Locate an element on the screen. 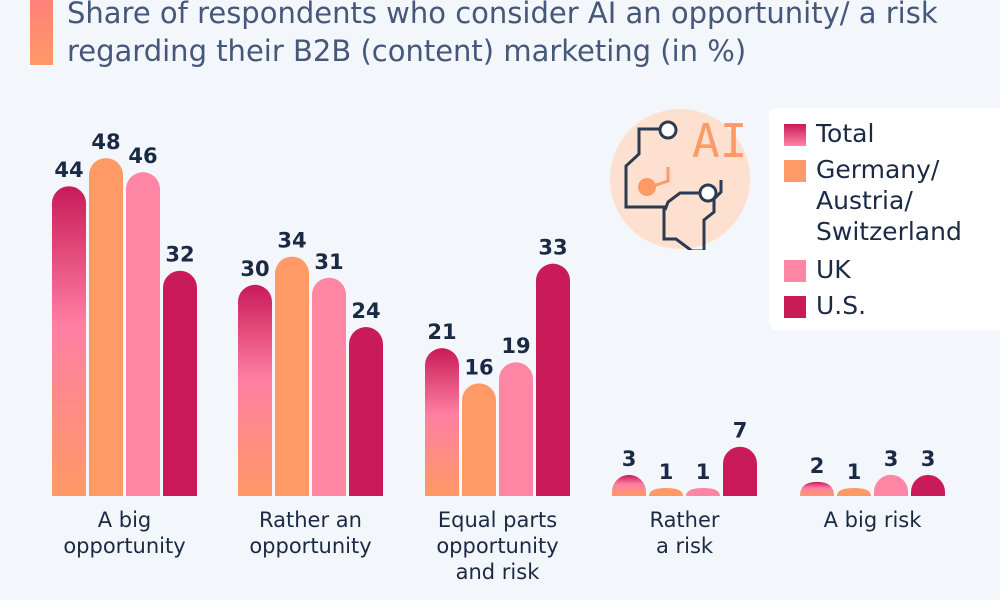 The image size is (1000, 600). value-label-us-2: 33 is located at coordinates (552, 248).